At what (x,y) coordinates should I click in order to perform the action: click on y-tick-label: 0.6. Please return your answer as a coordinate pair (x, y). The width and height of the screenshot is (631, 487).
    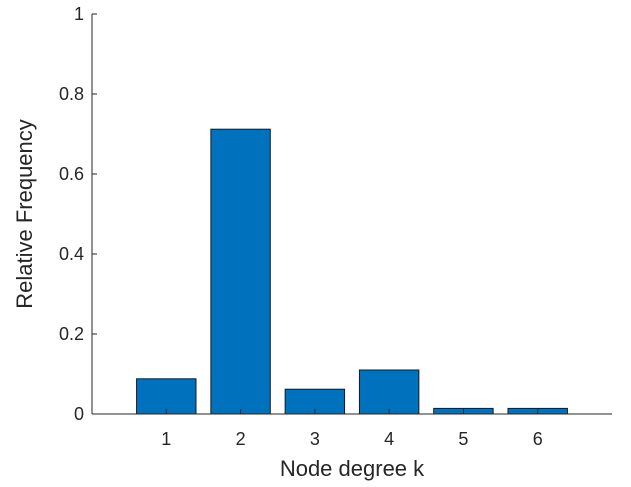
    Looking at the image, I should click on (71, 174).